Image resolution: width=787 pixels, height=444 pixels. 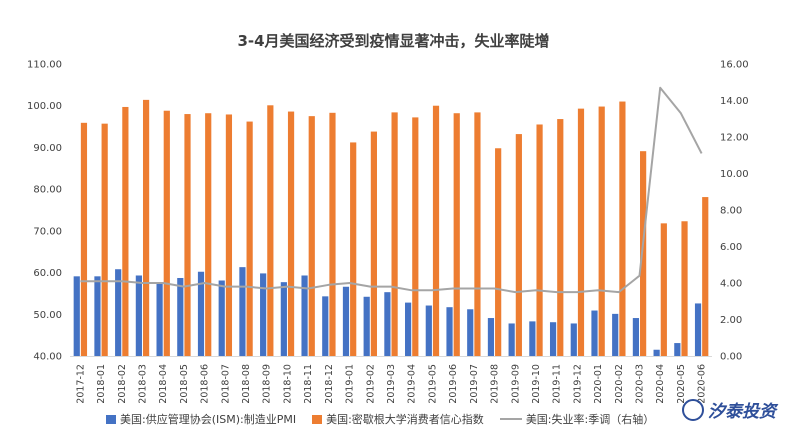 What do you see at coordinates (47, 357) in the screenshot?
I see `left-tick-label: 40.00` at bounding box center [47, 357].